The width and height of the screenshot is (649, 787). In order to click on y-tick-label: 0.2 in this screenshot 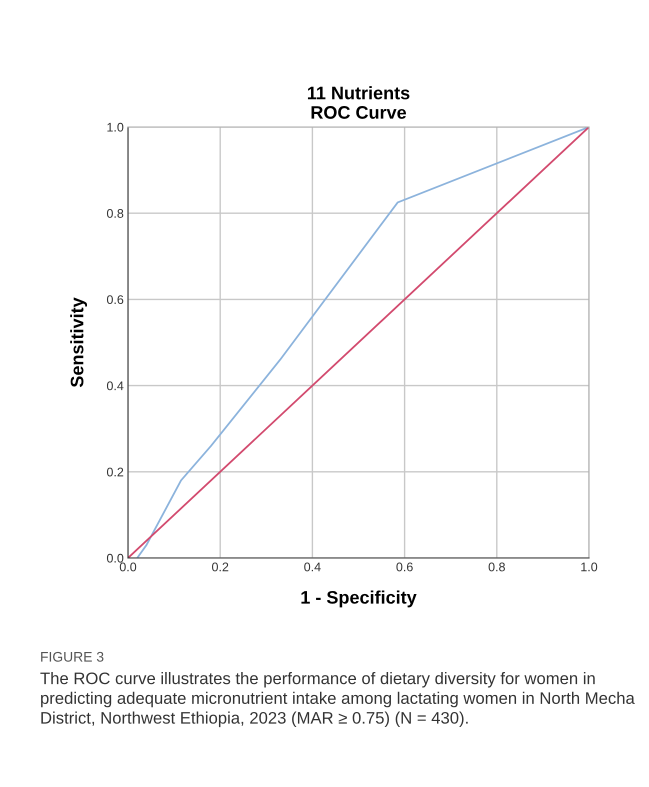, I will do `click(115, 472)`.